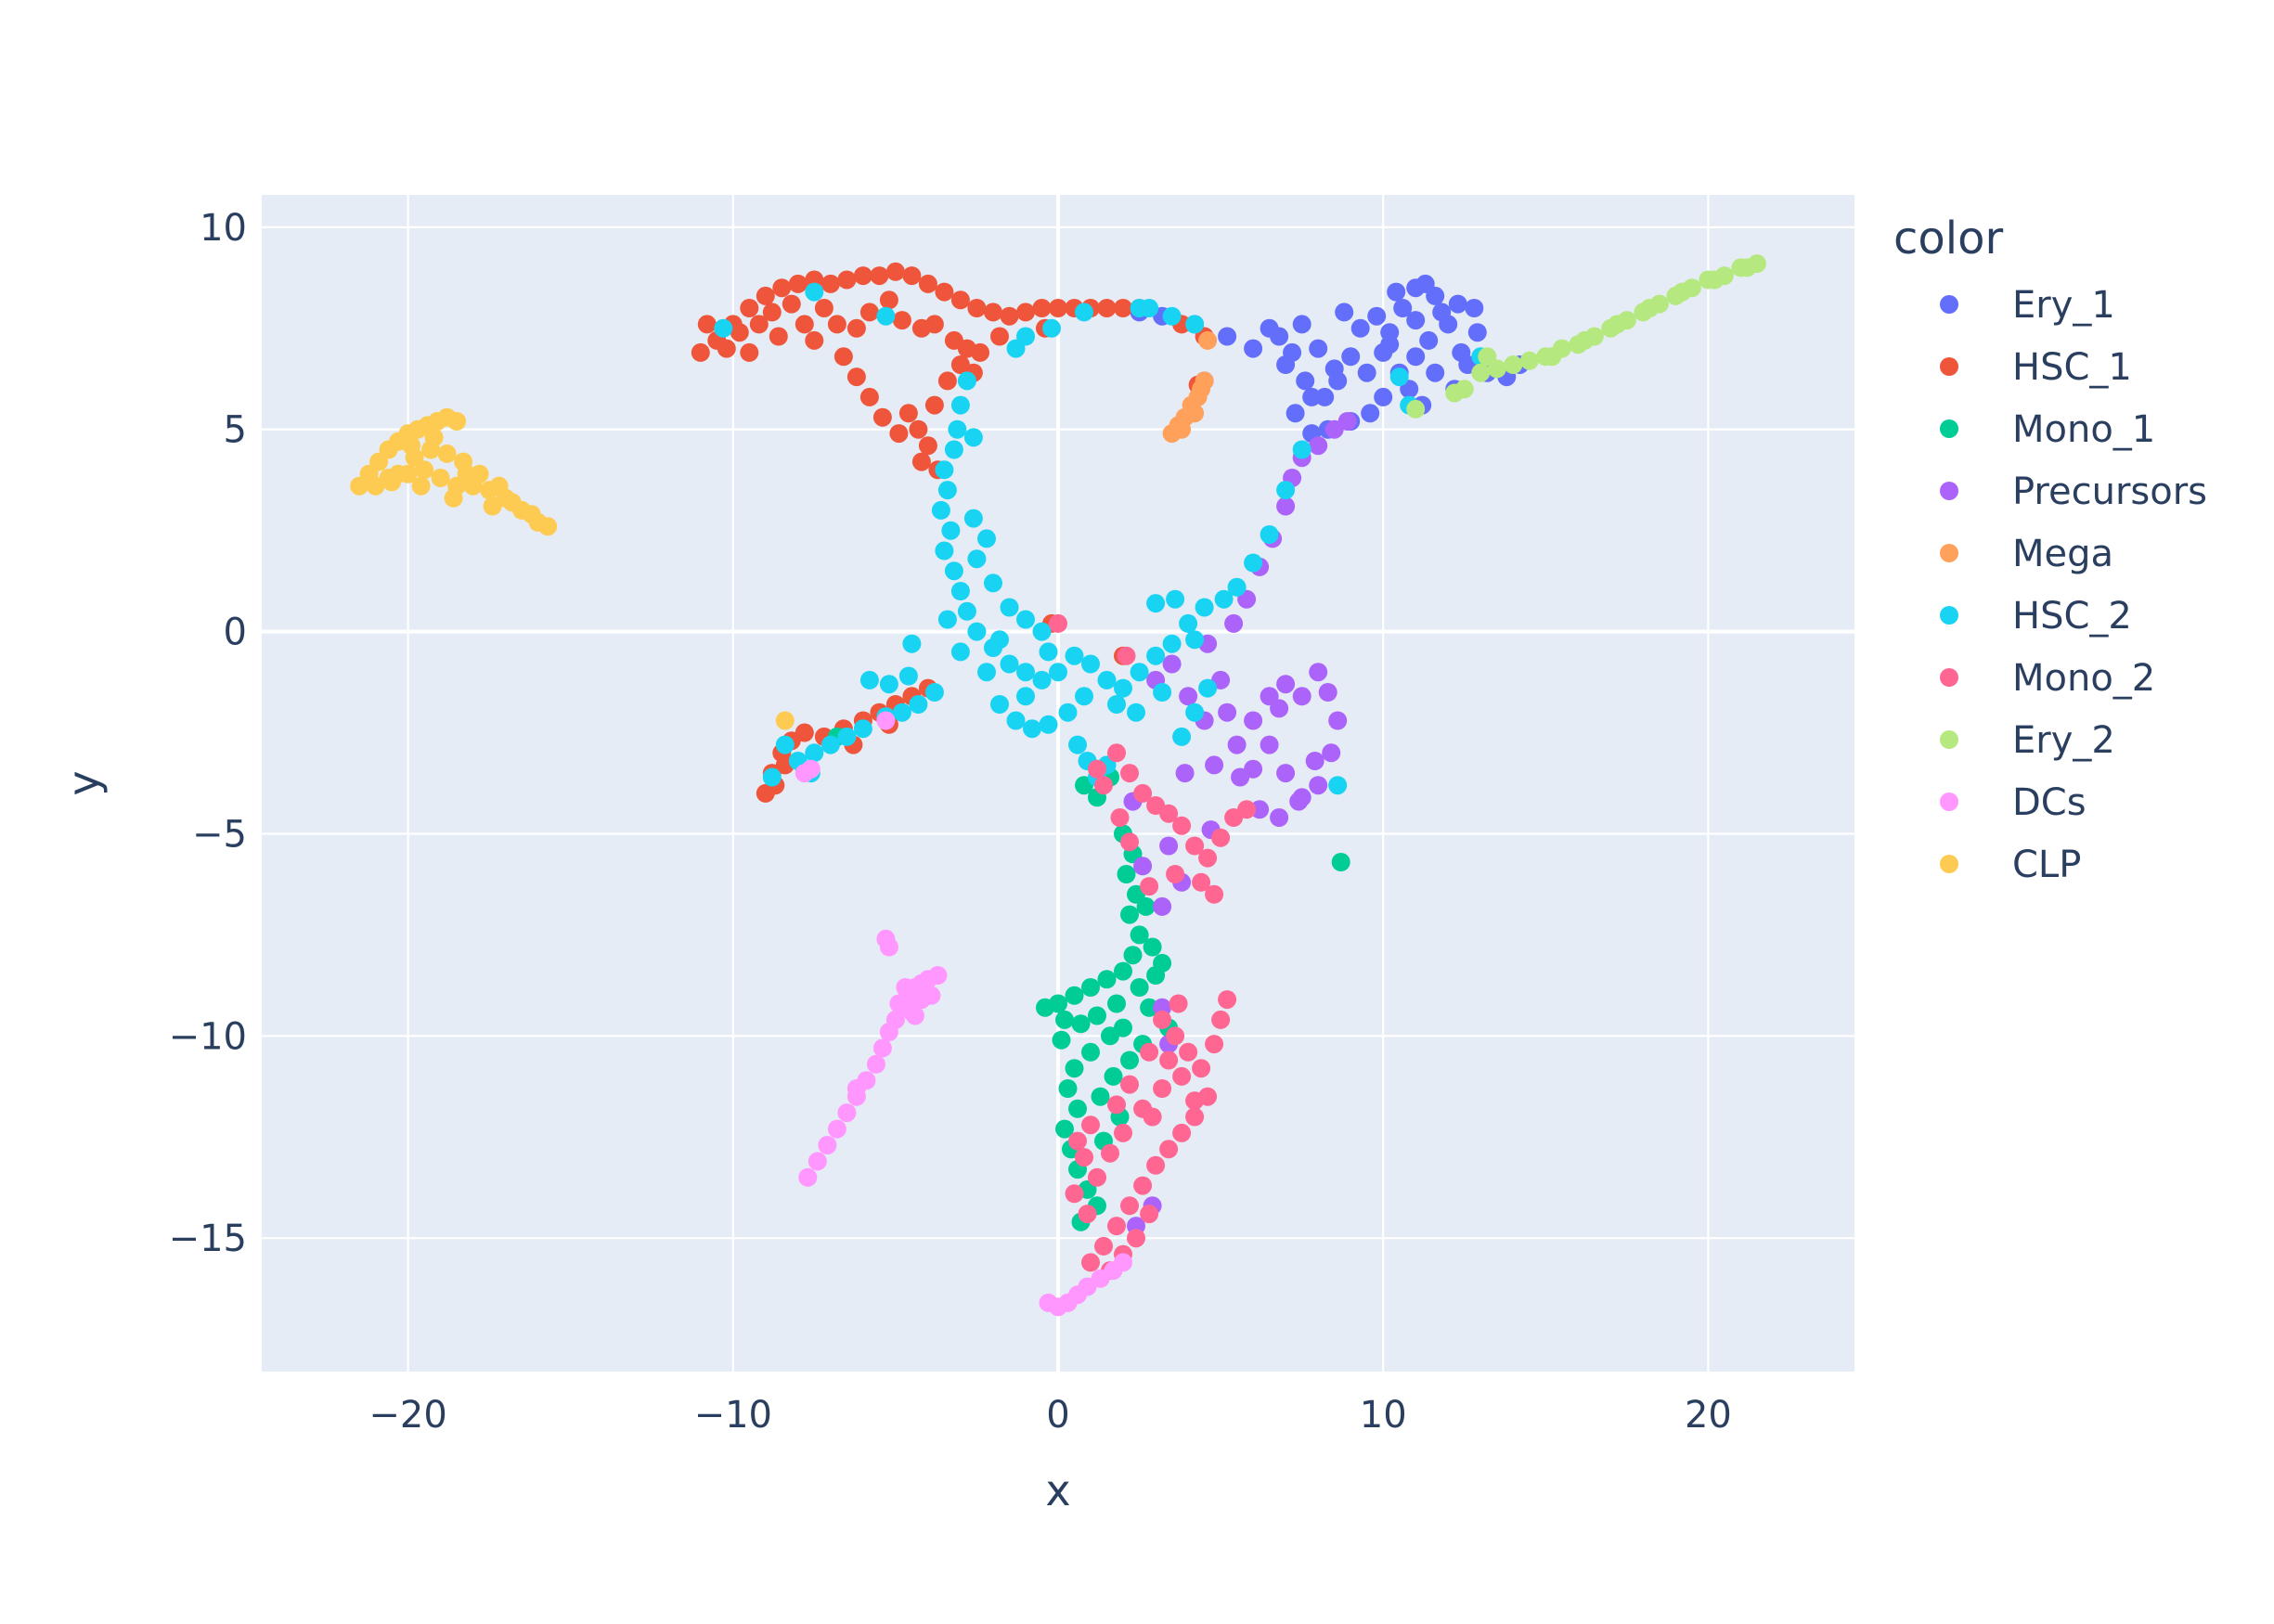 The height and width of the screenshot is (1624, 2274). Describe the element at coordinates (2014, 803) in the screenshot. I see `legend-item-dcs: DCs` at that location.